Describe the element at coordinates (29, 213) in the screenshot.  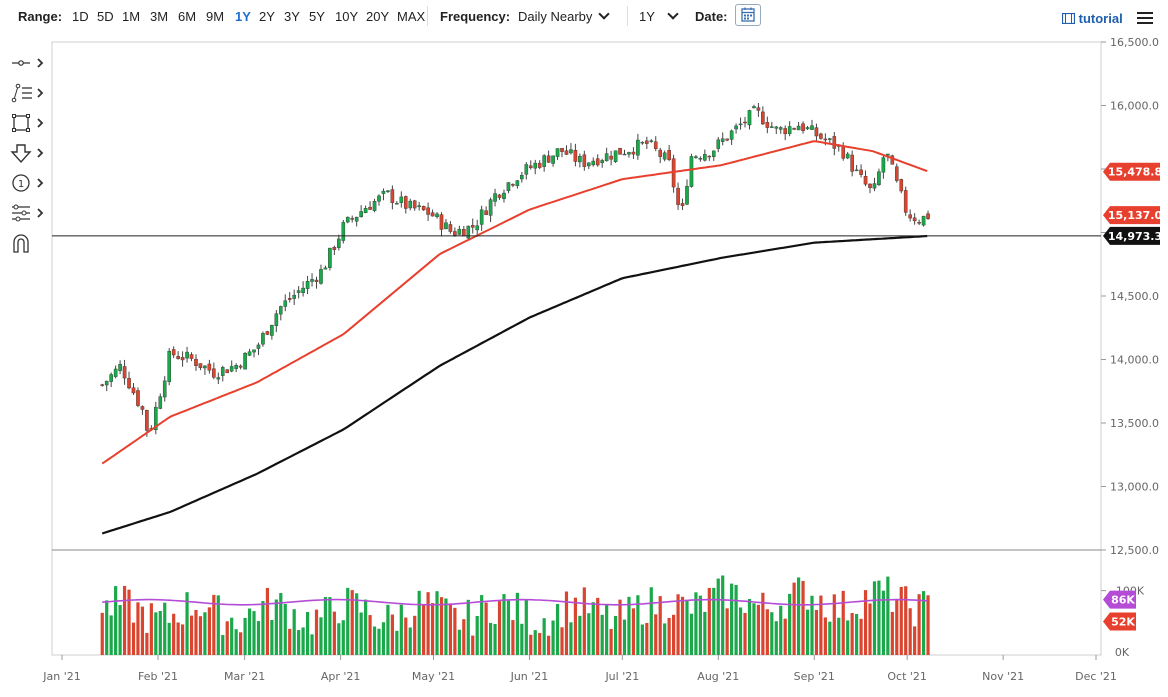
I see `measure-tool-button` at that location.